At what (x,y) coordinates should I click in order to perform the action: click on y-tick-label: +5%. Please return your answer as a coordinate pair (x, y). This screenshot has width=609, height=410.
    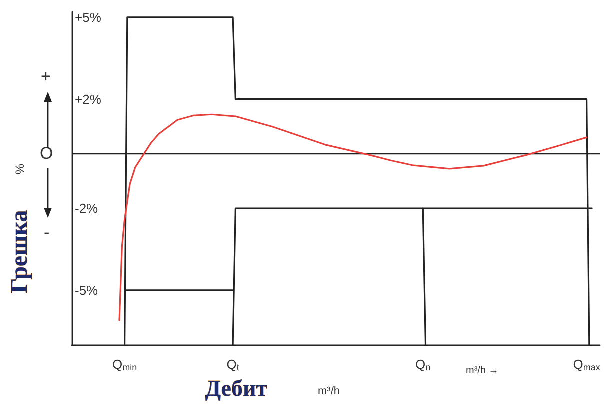
    Looking at the image, I should click on (88, 17).